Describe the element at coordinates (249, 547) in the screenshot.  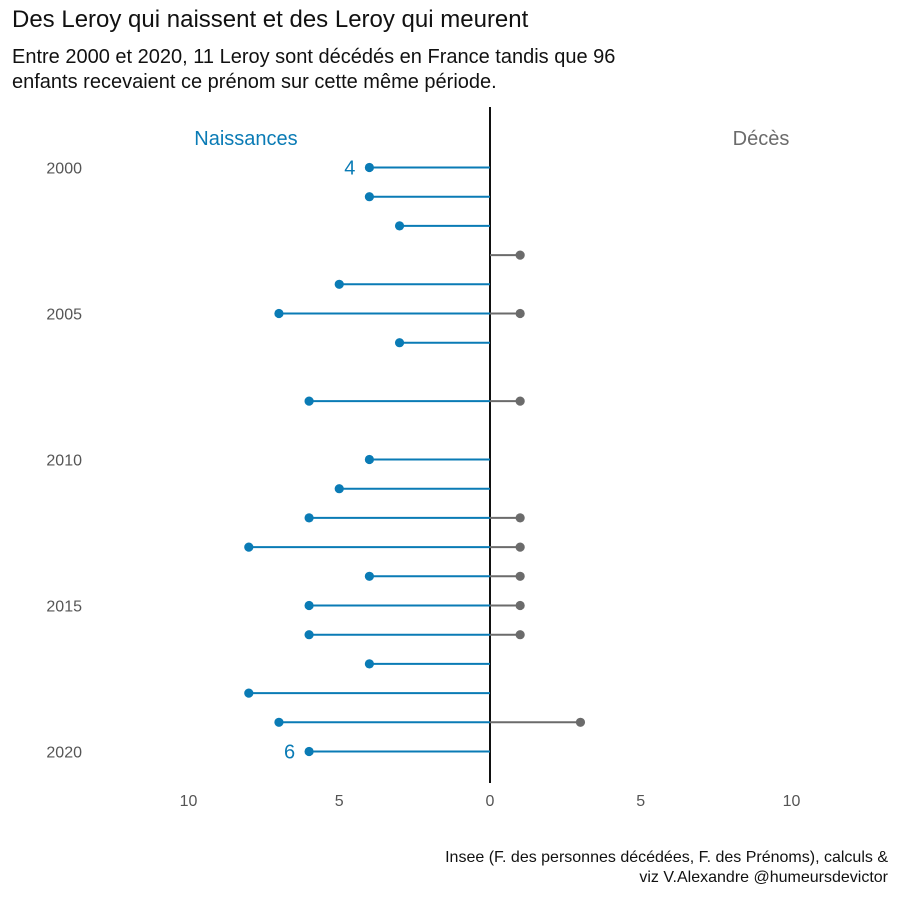
I see `births-point-2013` at that location.